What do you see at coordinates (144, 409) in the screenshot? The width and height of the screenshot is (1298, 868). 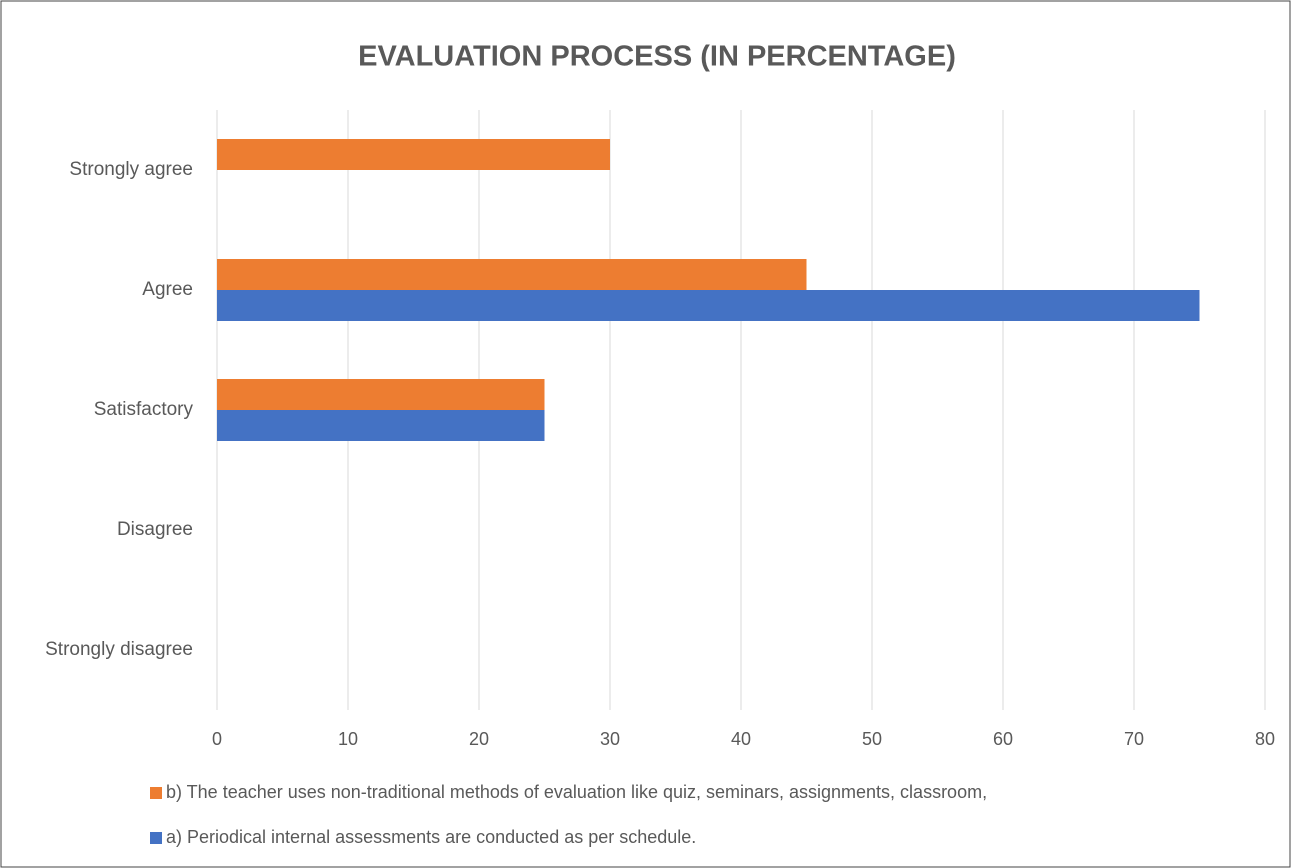 I see `y-tick-label: Satisfactory` at bounding box center [144, 409].